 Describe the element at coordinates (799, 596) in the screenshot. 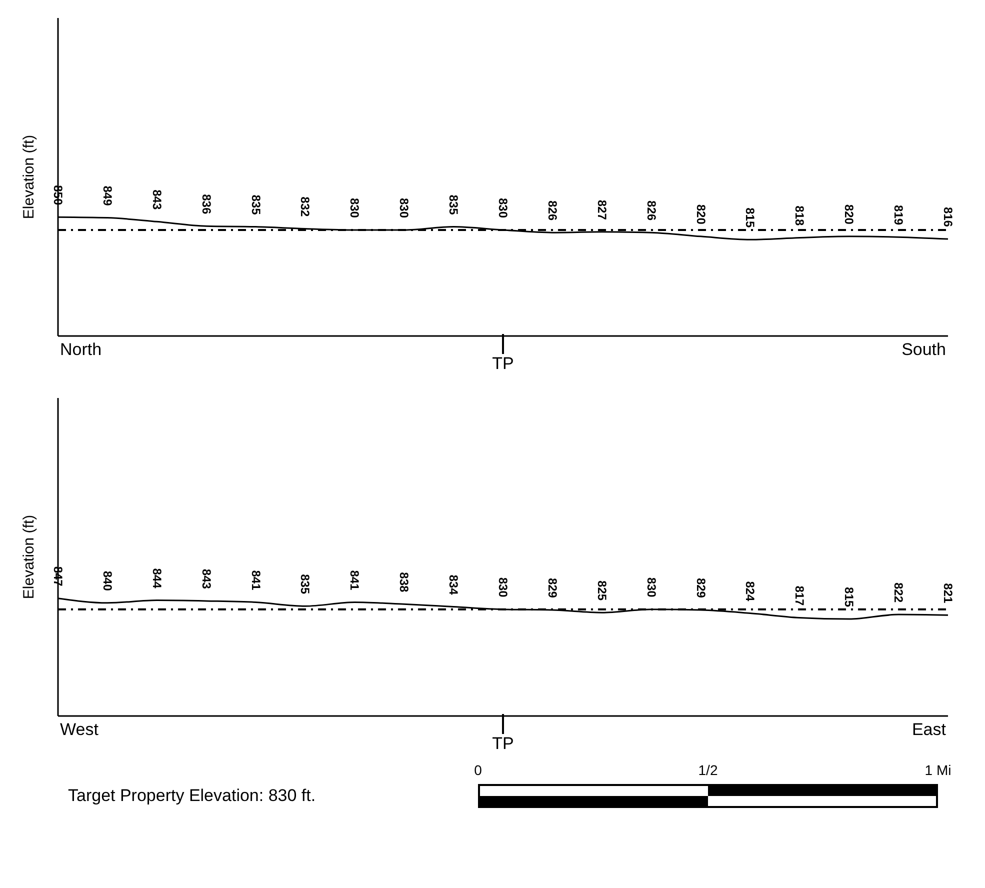

I see `data-label: 817` at that location.